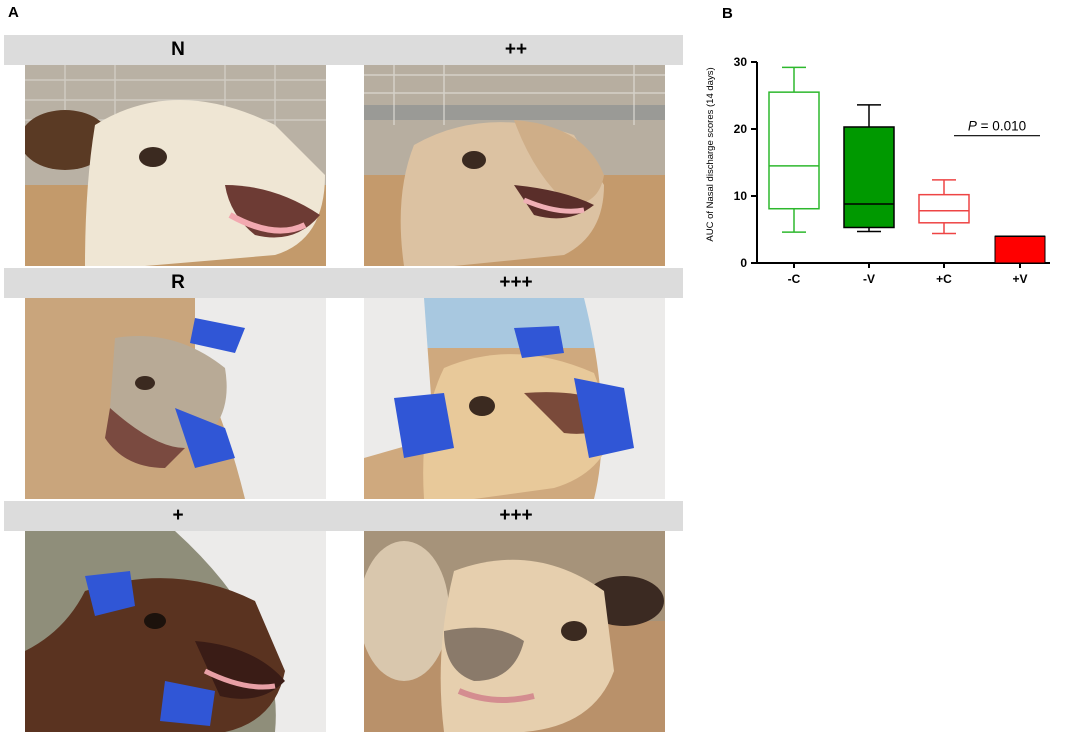 Image resolution: width=1069 pixels, height=732 pixels. I want to click on p-value-annotation: P = 0.010, so click(997, 126).